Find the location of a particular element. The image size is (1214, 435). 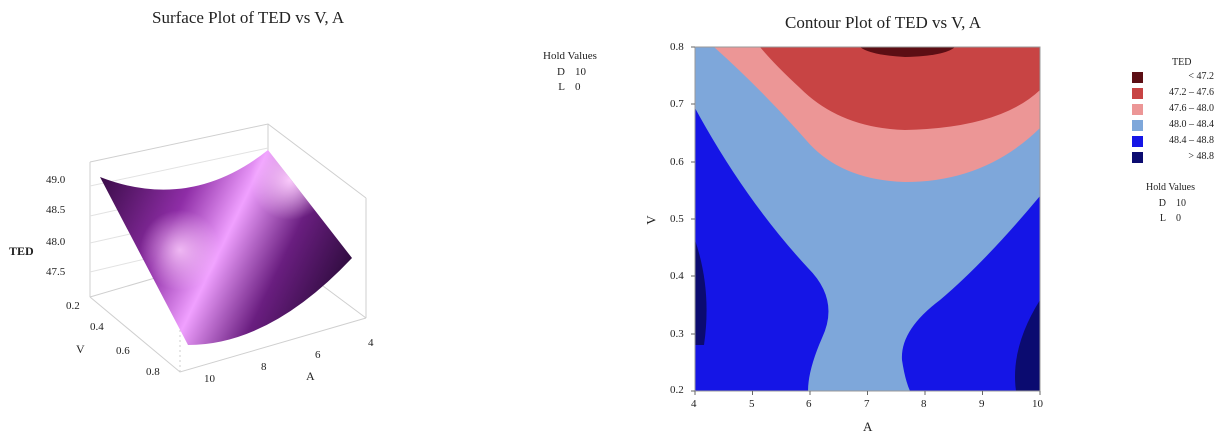

contour-x-label: A is located at coordinates (868, 426).